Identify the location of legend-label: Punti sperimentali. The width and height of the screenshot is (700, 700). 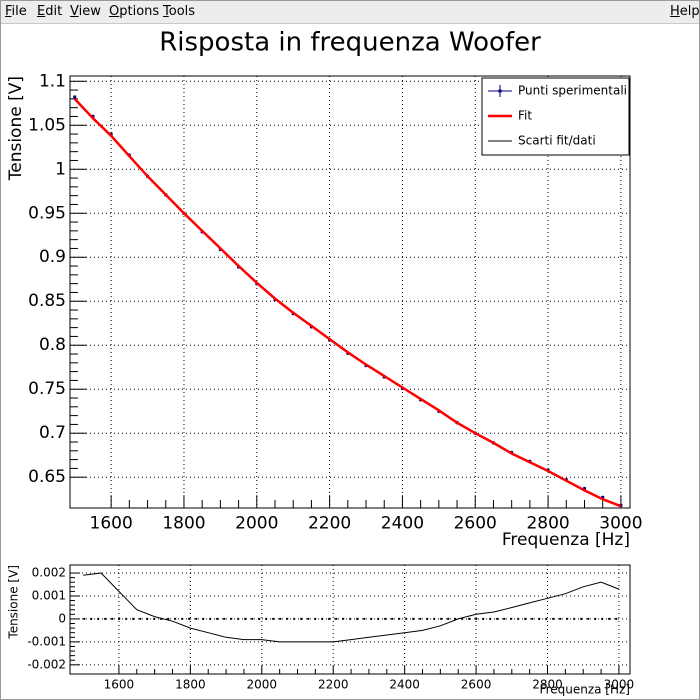
(572, 91).